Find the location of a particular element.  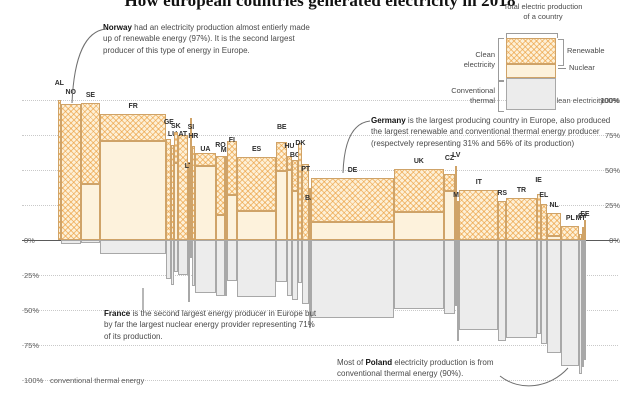

country-bar-ge is located at coordinates (169, 209).